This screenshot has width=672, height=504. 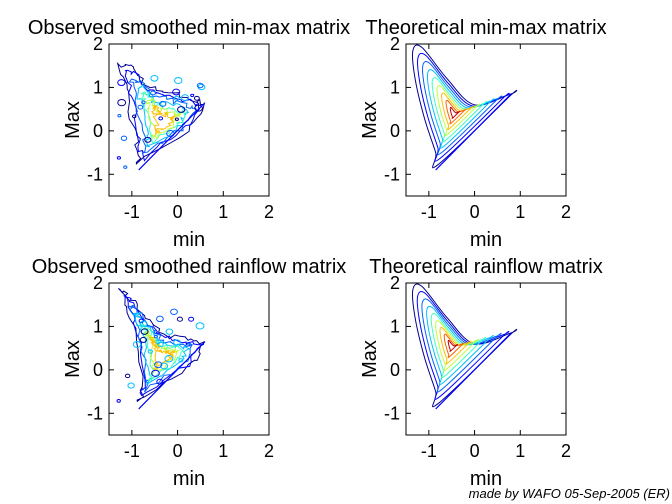 What do you see at coordinates (569, 493) in the screenshot?
I see `footer-credit: made by WAFO 05-Sep-2005 (ER)` at bounding box center [569, 493].